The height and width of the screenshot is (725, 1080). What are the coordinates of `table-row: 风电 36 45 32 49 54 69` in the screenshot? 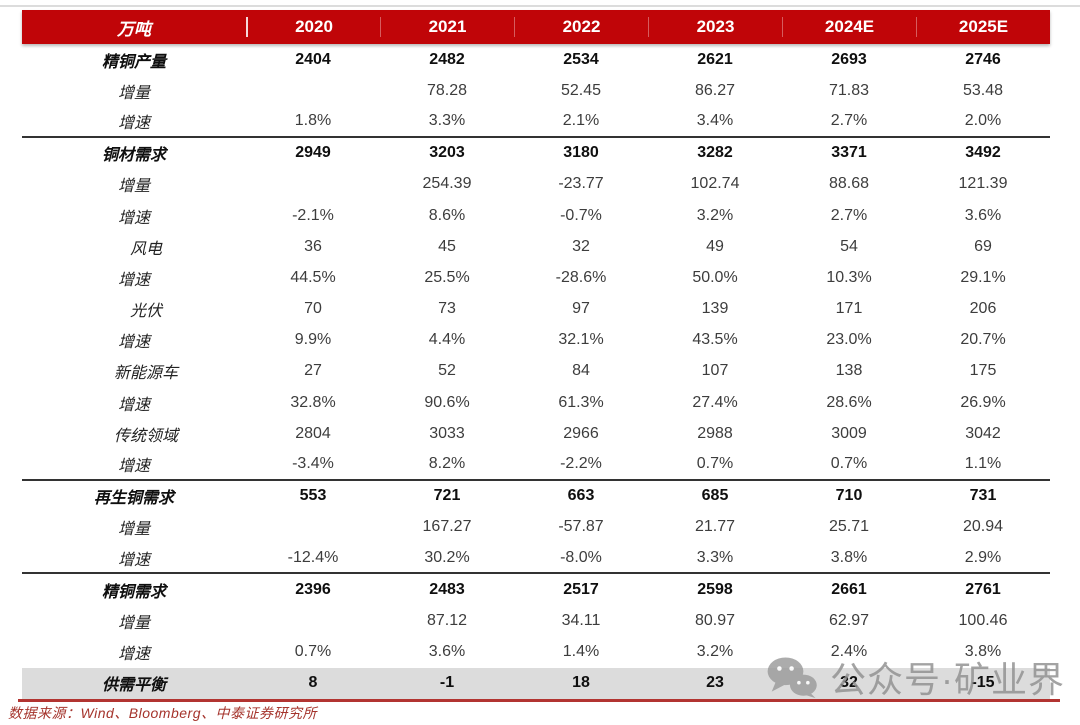 It's located at (536, 246).